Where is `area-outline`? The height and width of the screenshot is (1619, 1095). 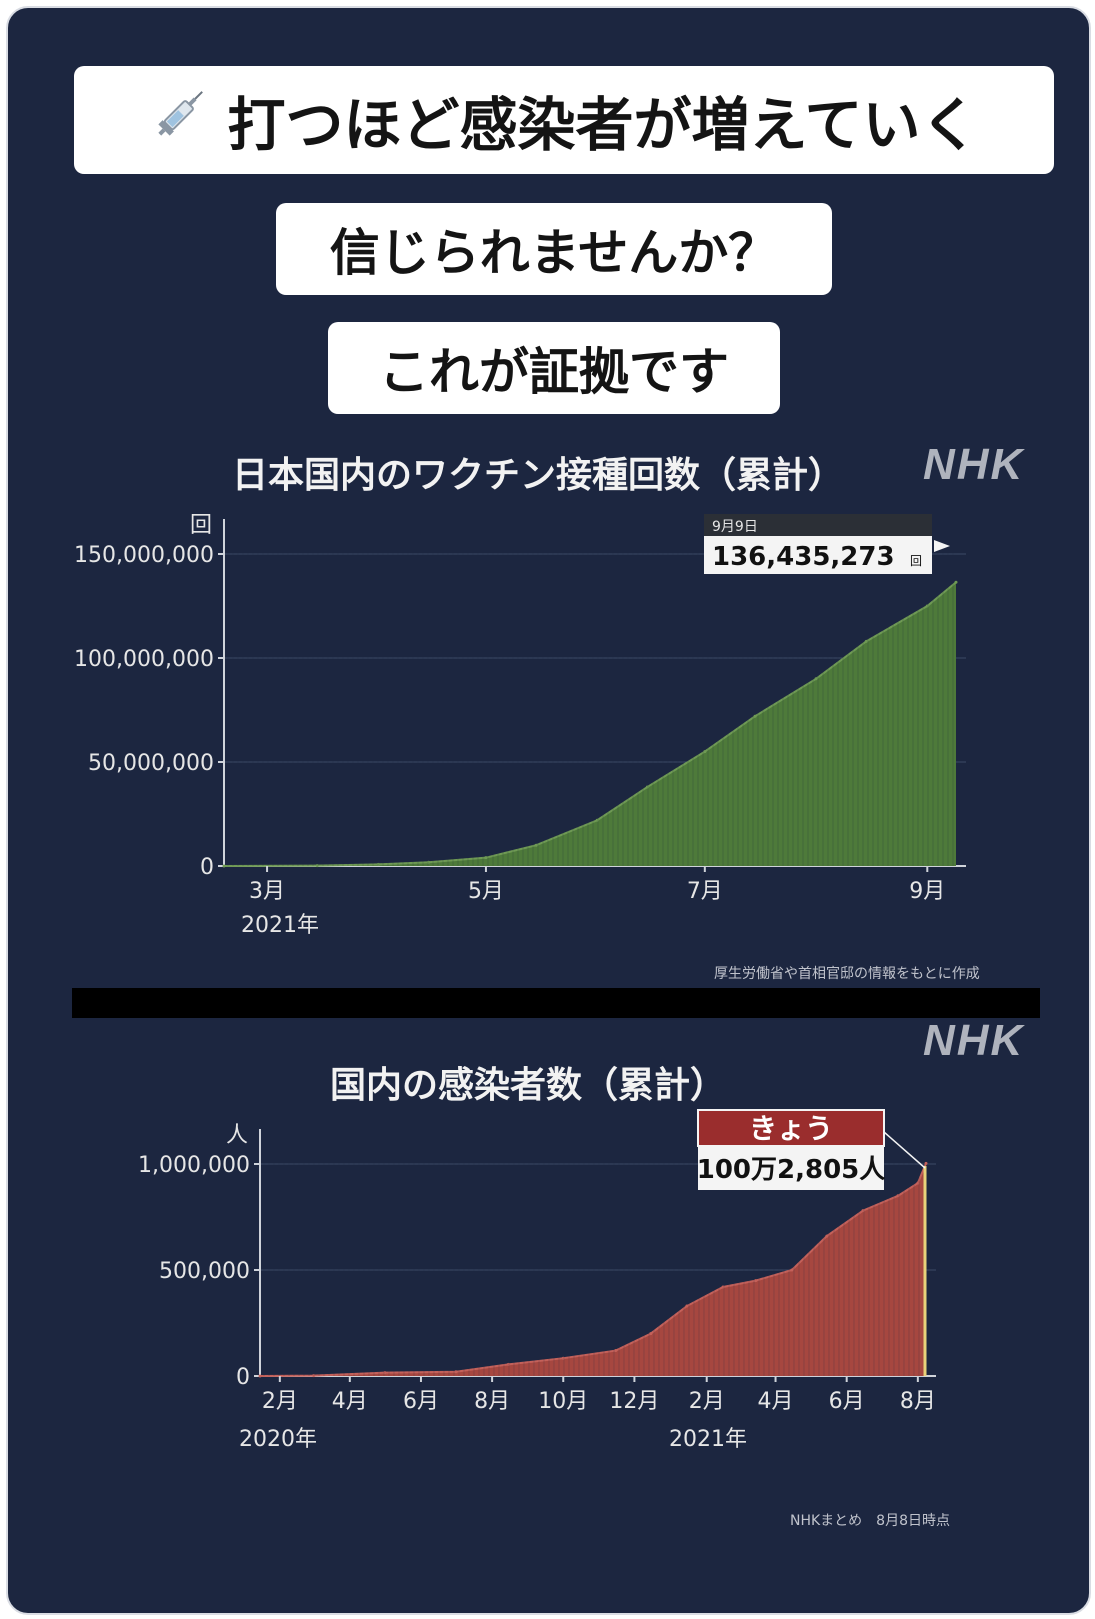 area-outline is located at coordinates (590, 724).